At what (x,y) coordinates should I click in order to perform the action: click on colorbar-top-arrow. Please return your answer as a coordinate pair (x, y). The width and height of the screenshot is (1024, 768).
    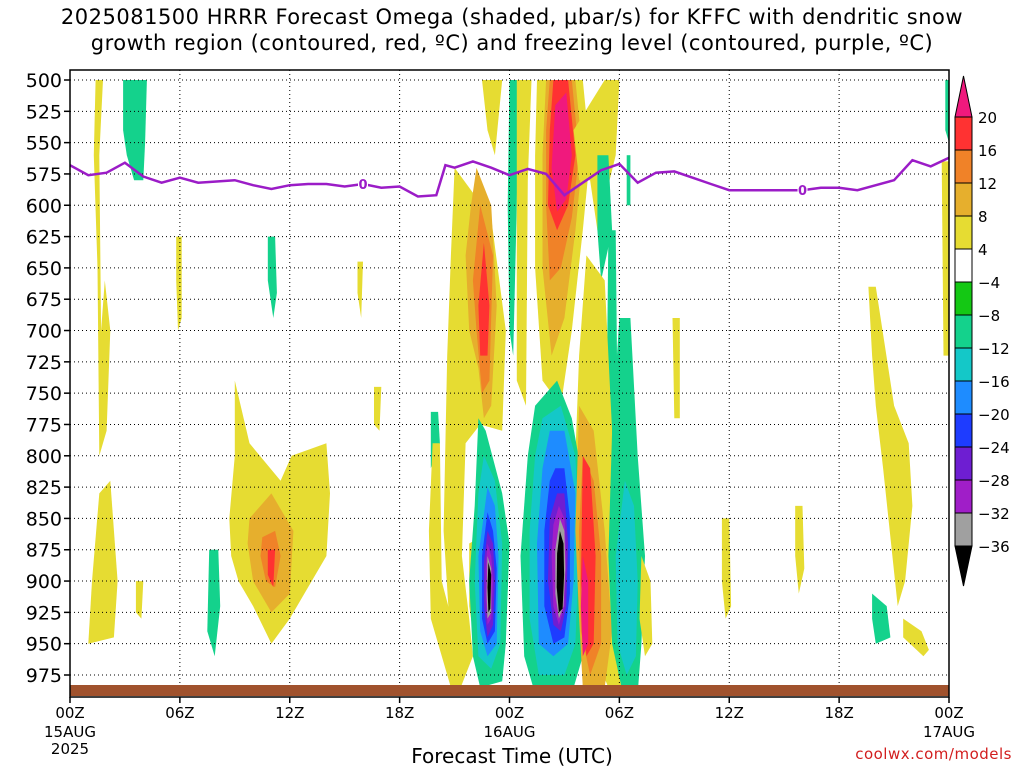
    Looking at the image, I should click on (963, 96).